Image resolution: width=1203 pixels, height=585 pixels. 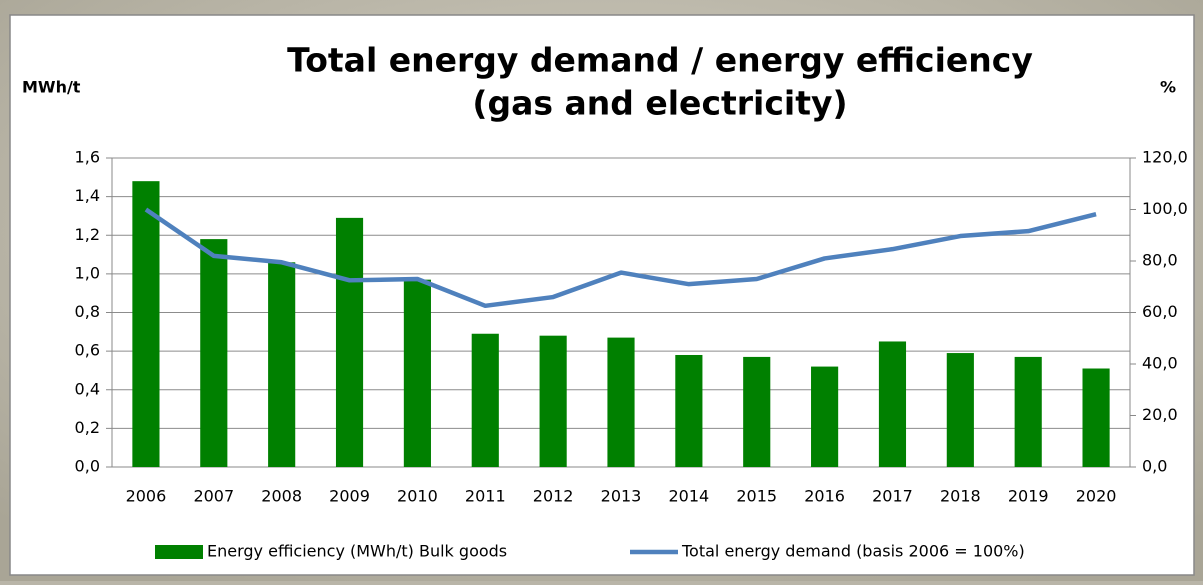 I want to click on chart-title: Total energy demand / energy efficiency, so click(x=660, y=60).